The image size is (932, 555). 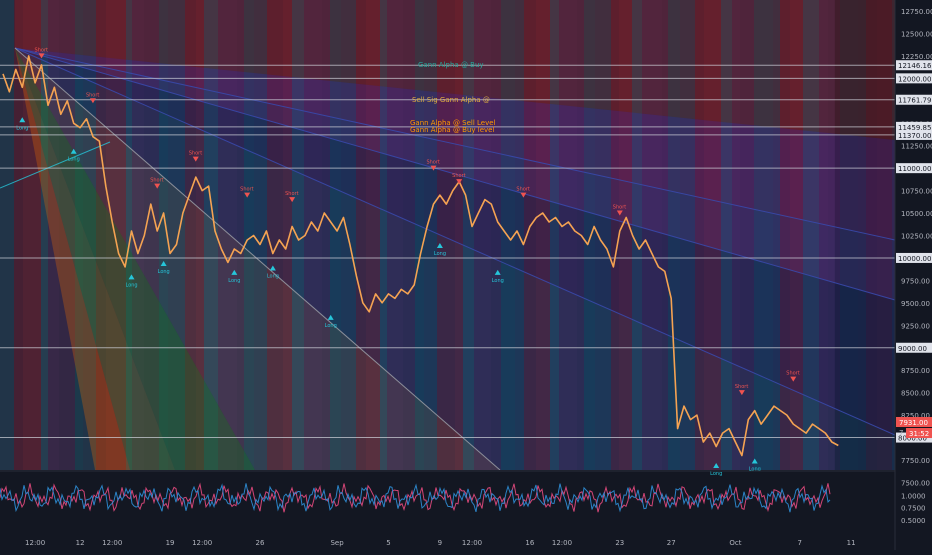 I want to click on level-tag-label: 9000.00, so click(x=912, y=349).